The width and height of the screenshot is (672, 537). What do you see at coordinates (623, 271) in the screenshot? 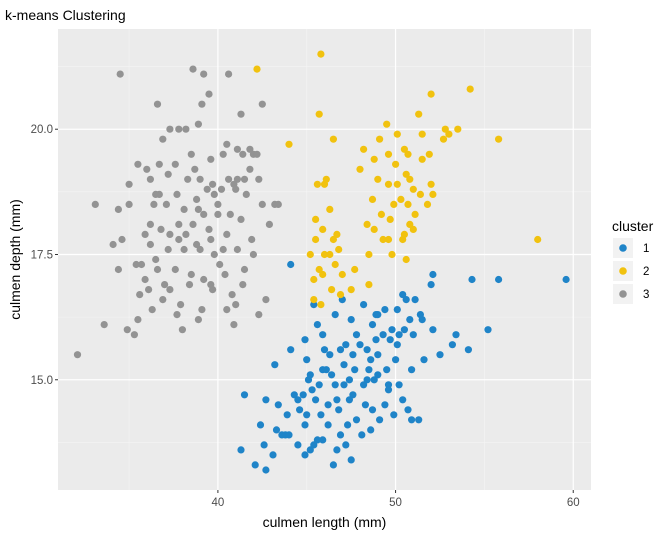
I see `legend-key-marker` at bounding box center [623, 271].